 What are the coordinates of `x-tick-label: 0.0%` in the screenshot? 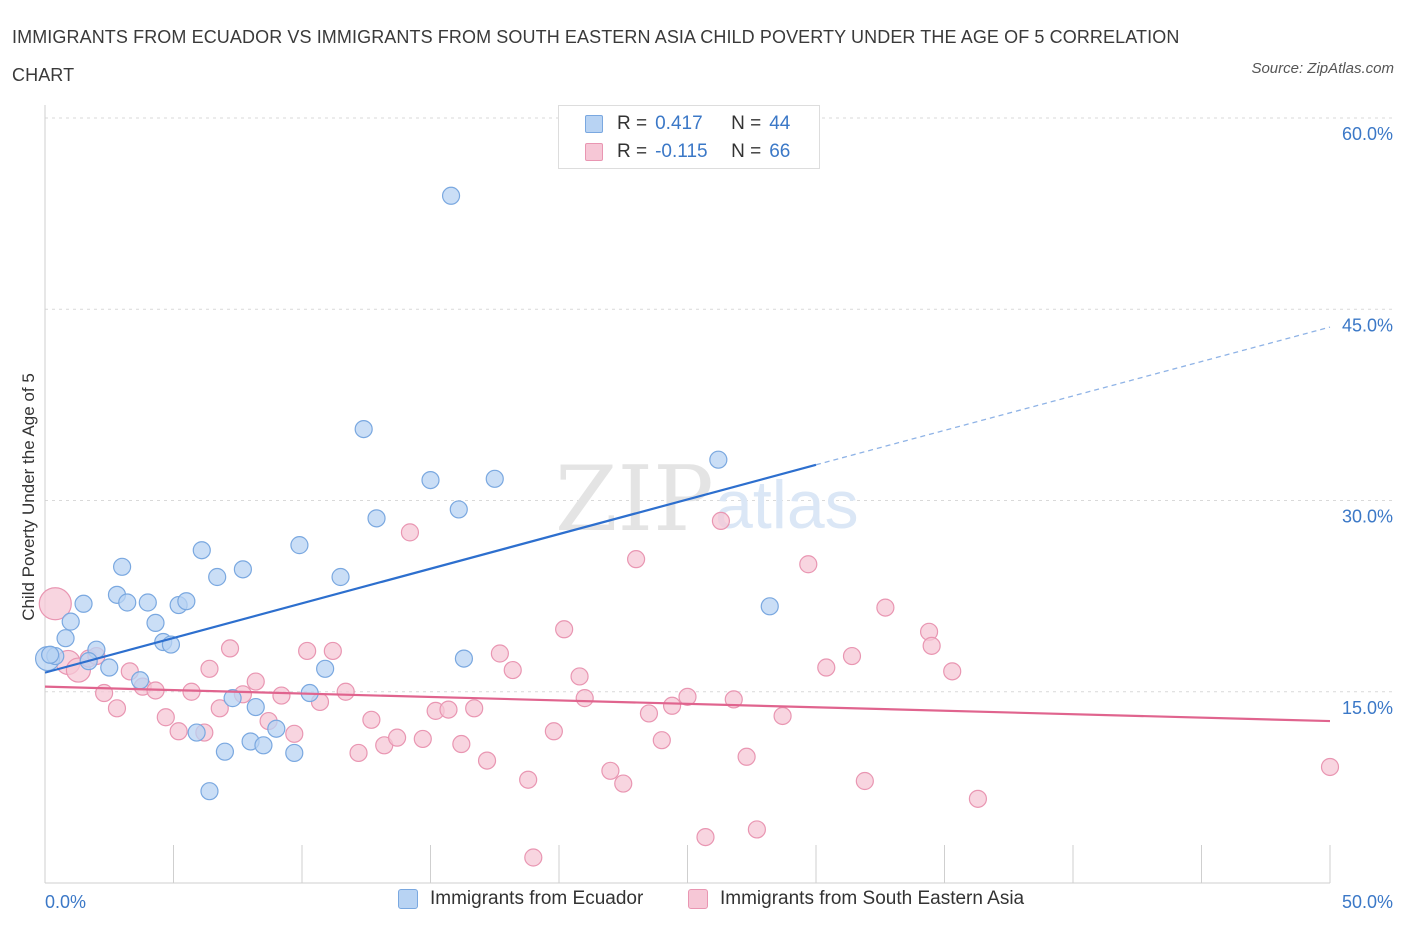 It's located at (65, 902).